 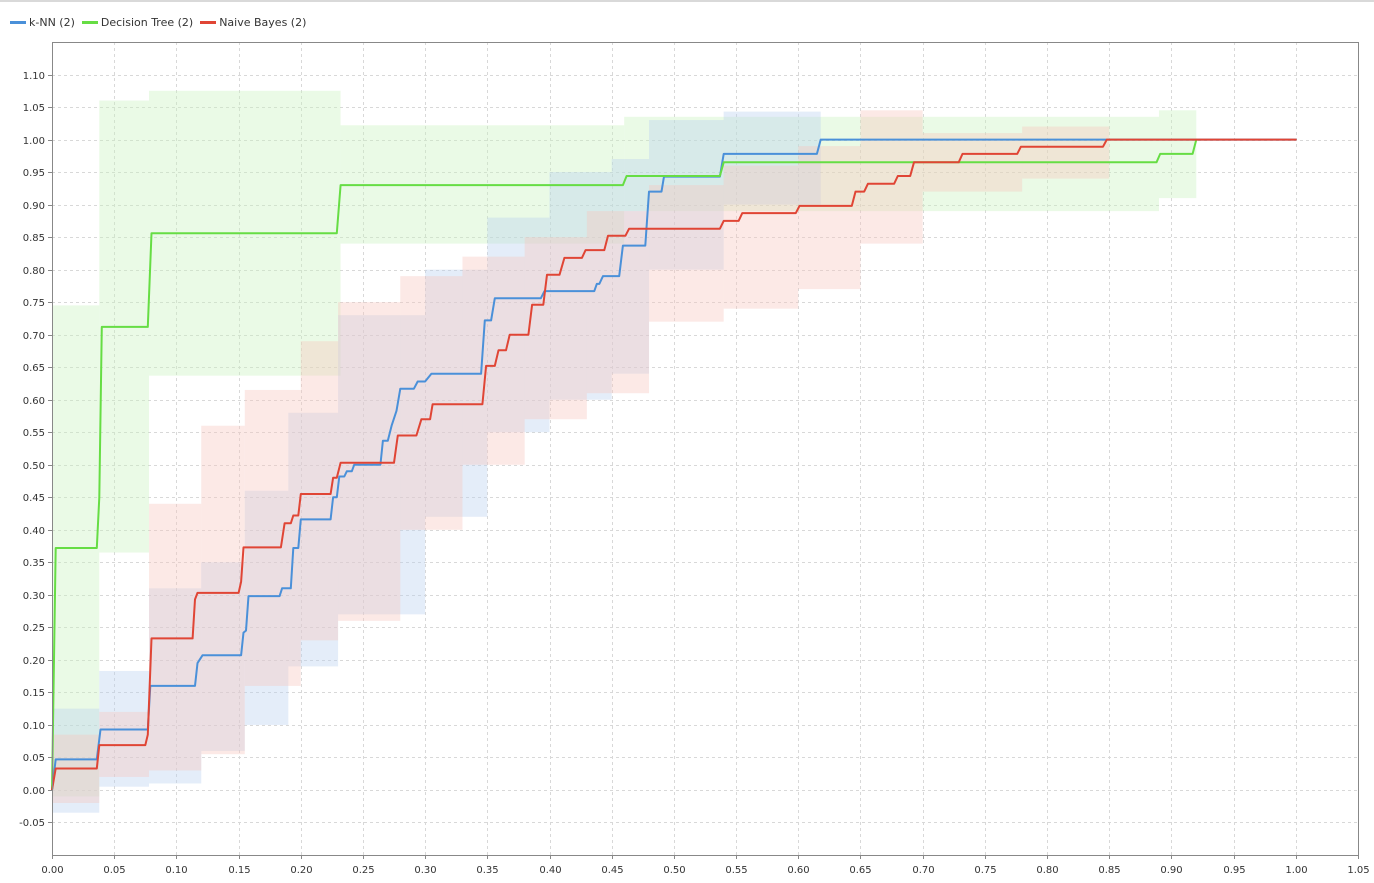 What do you see at coordinates (34, 206) in the screenshot?
I see `y-tick-label: 0.90` at bounding box center [34, 206].